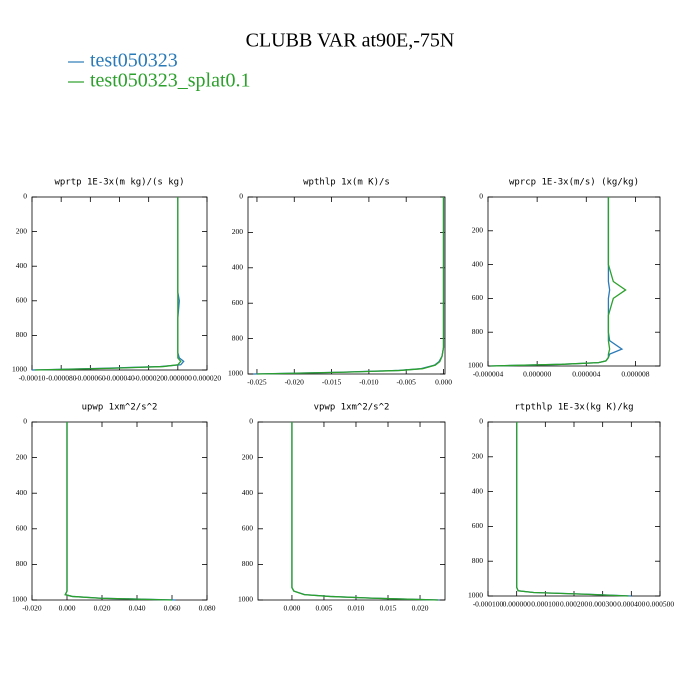 The image size is (700, 700). What do you see at coordinates (172, 608) in the screenshot?
I see `x-tick-label: 0.060` at bounding box center [172, 608].